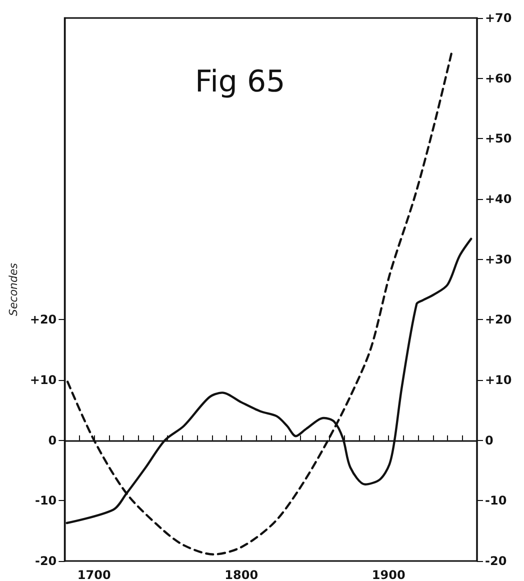 The width and height of the screenshot is (524, 581). What do you see at coordinates (498, 18) in the screenshot?
I see `y2-tick-label: +70` at bounding box center [498, 18].